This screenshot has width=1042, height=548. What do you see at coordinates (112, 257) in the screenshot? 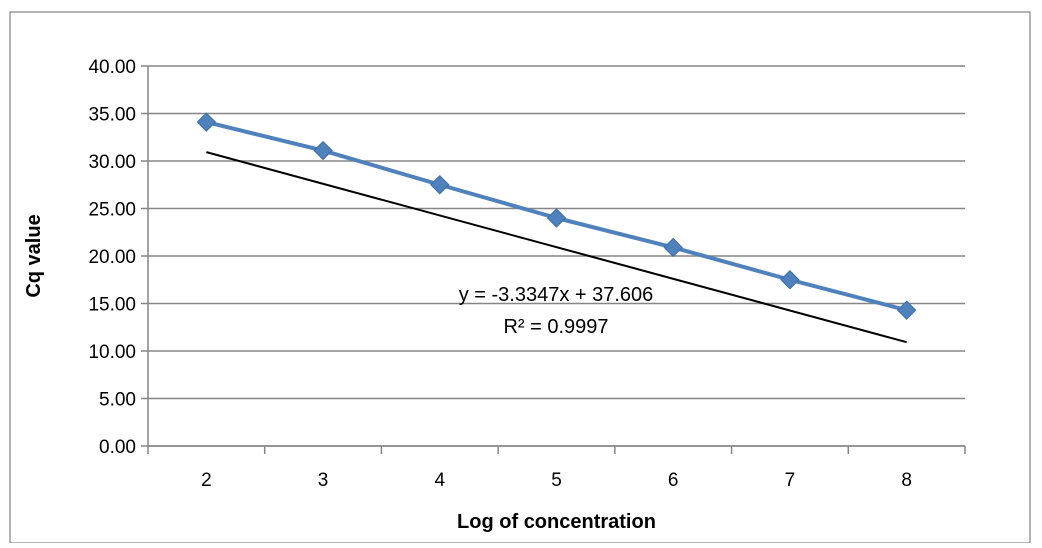
I see `y-tick-label: 20.00` at bounding box center [112, 257].